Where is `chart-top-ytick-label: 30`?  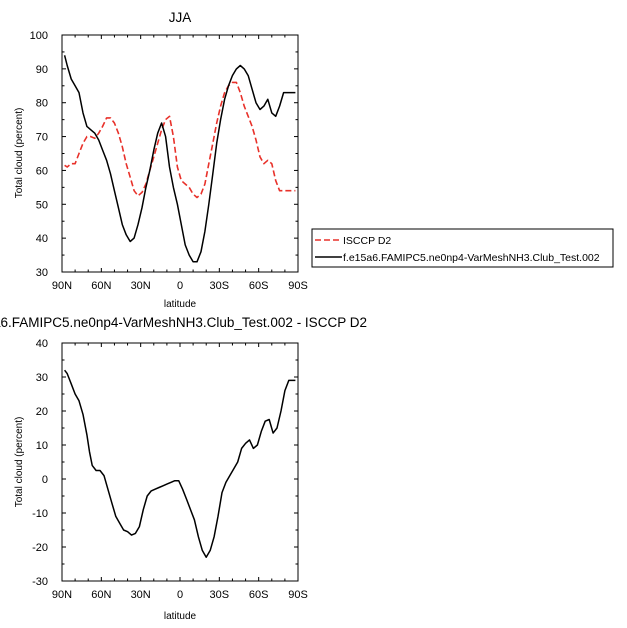 chart-top-ytick-label: 30 is located at coordinates (42, 273).